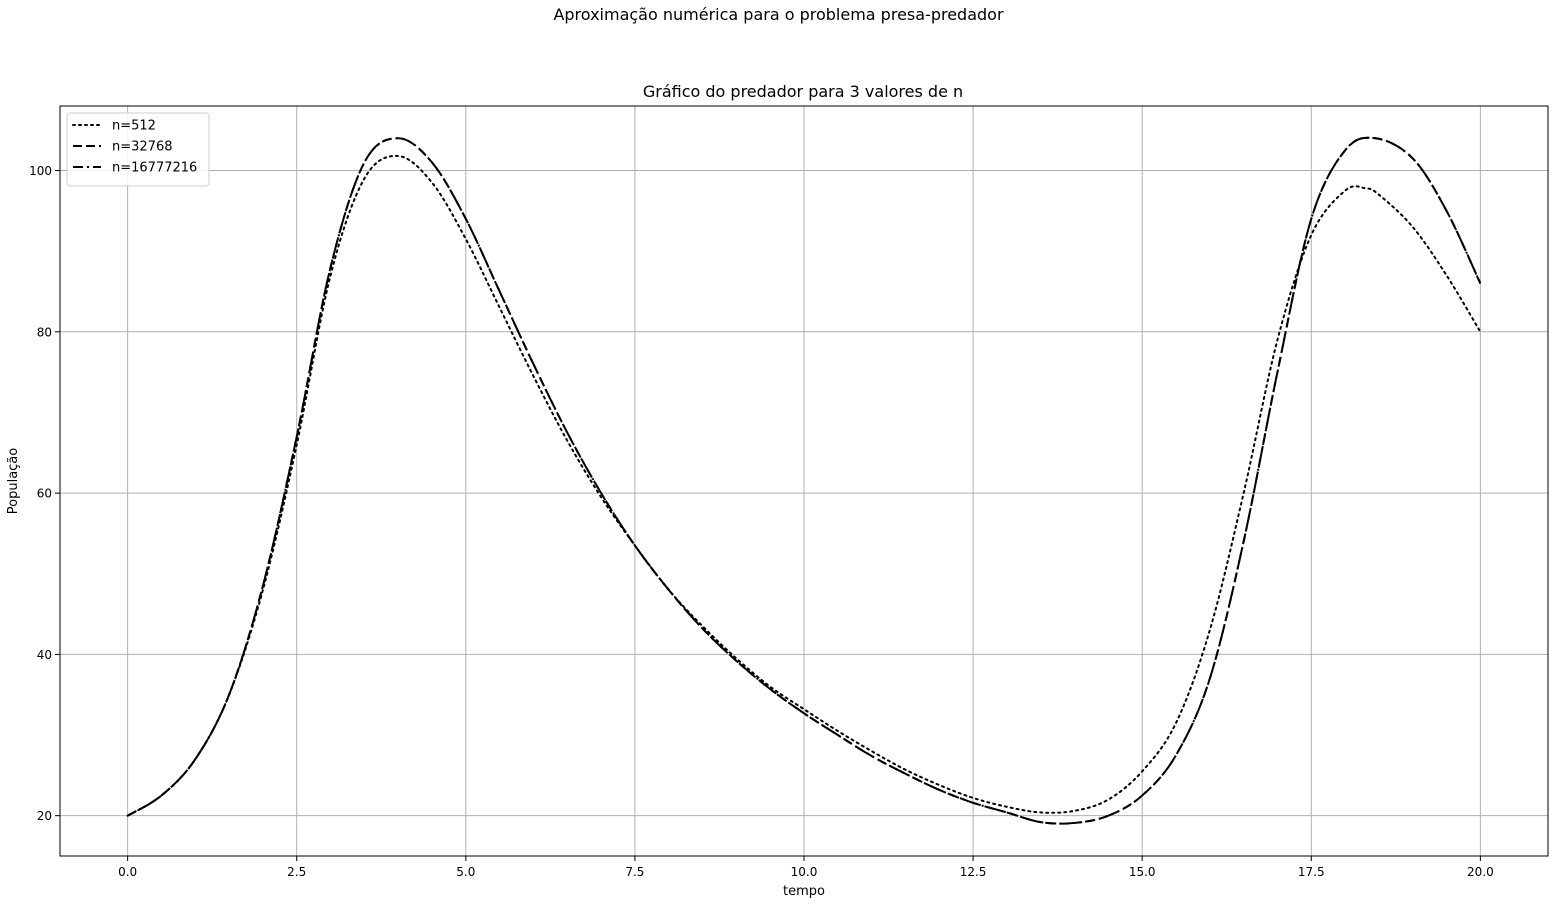 Image resolution: width=1557 pixels, height=904 pixels. Describe the element at coordinates (127, 872) in the screenshot. I see `x-tick-label: 0.0` at that location.